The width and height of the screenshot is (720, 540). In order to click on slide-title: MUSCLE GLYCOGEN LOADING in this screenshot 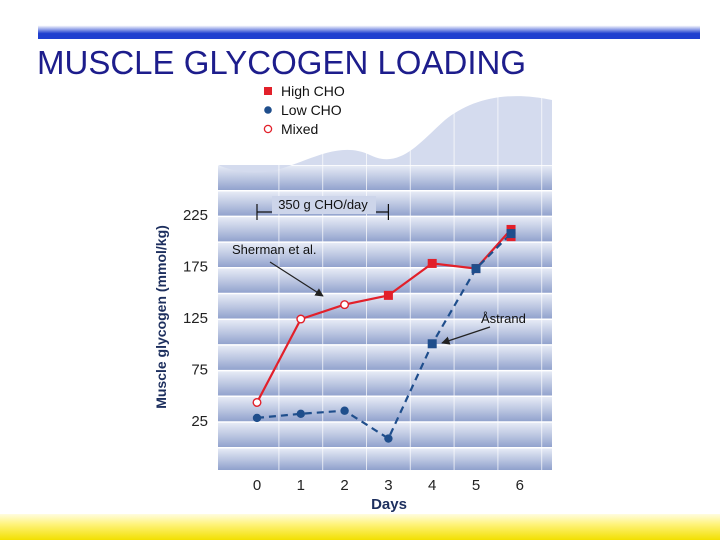, I will do `click(281, 62)`.